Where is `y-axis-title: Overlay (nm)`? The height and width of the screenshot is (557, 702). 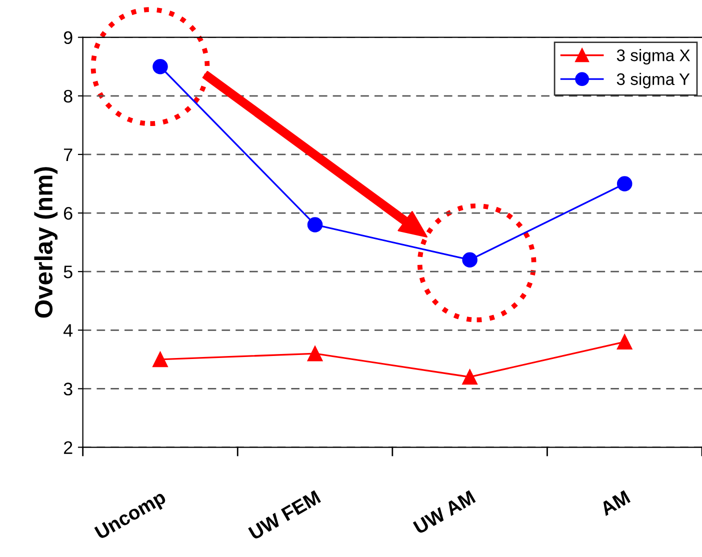
y-axis-title: Overlay (nm) is located at coordinates (46, 242).